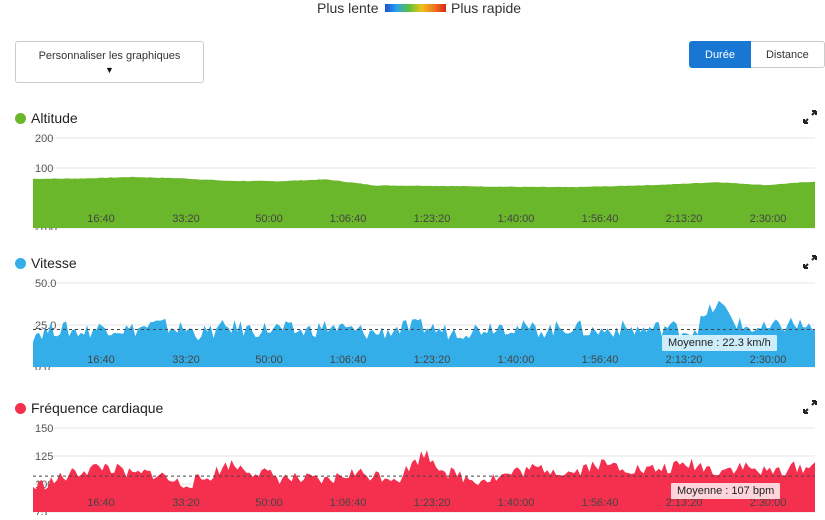  I want to click on caret-down-icon: ▼, so click(109, 70).